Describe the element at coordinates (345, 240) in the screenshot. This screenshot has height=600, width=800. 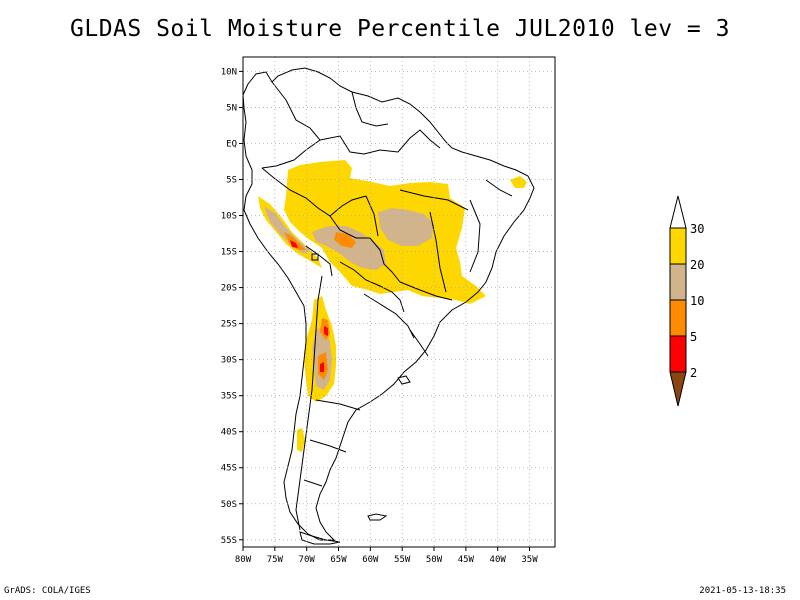
I see `shade-5-10-bolivia` at that location.